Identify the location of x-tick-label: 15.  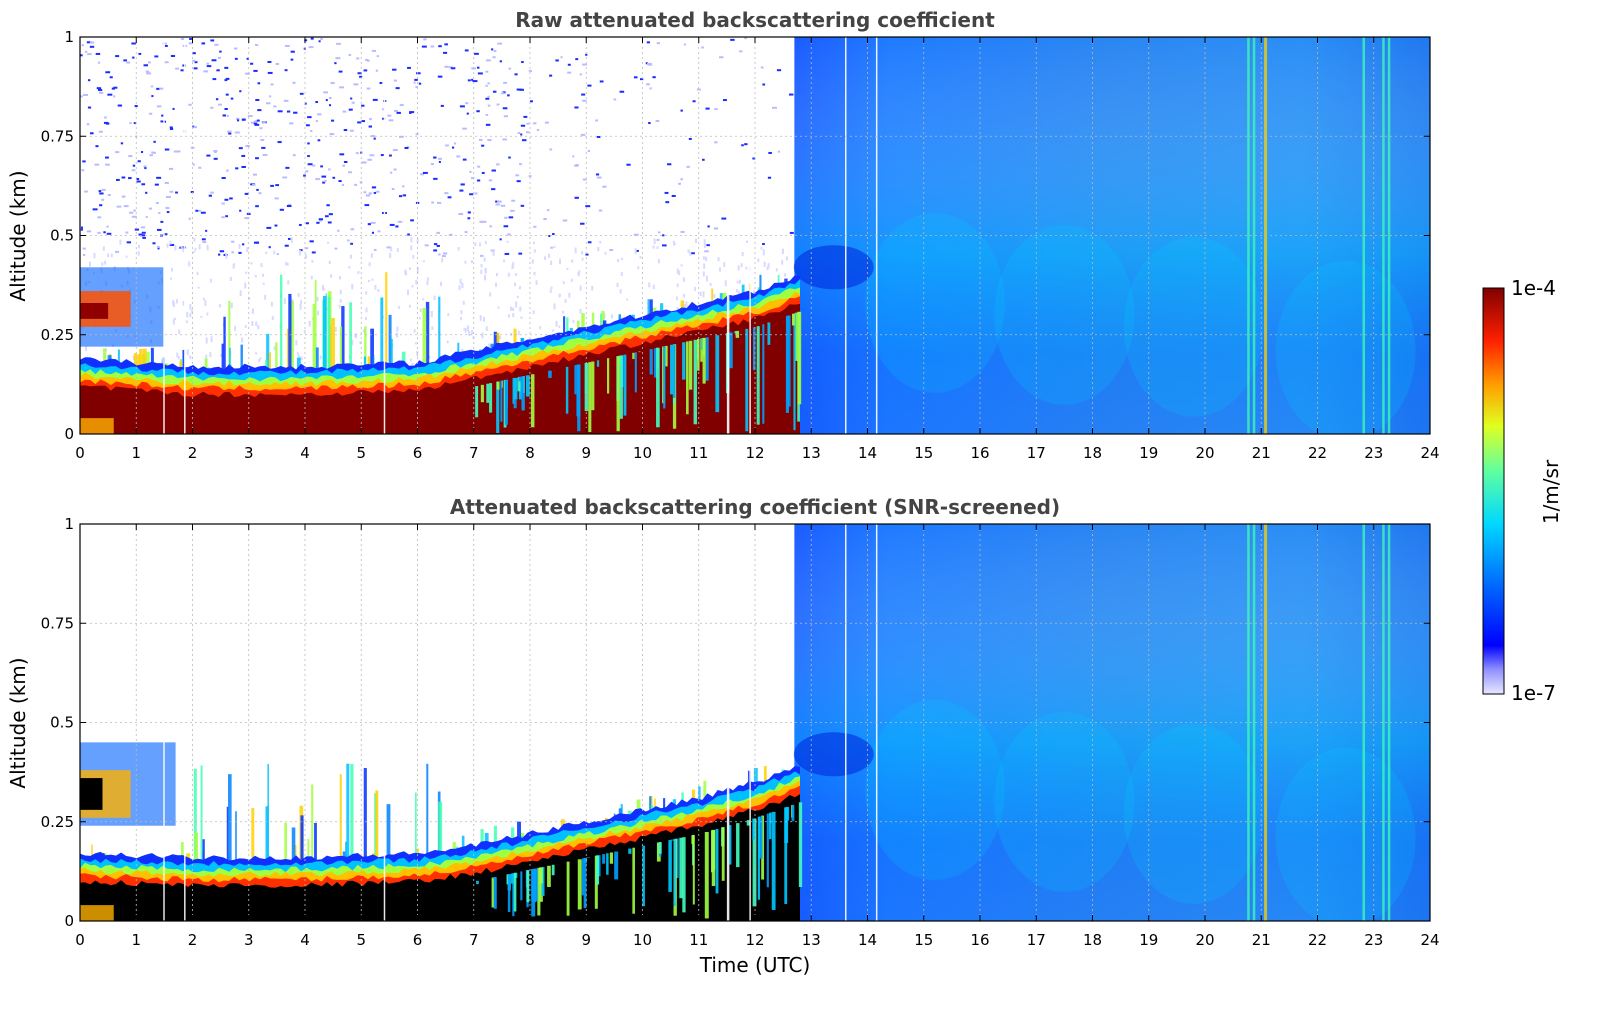
(923, 940).